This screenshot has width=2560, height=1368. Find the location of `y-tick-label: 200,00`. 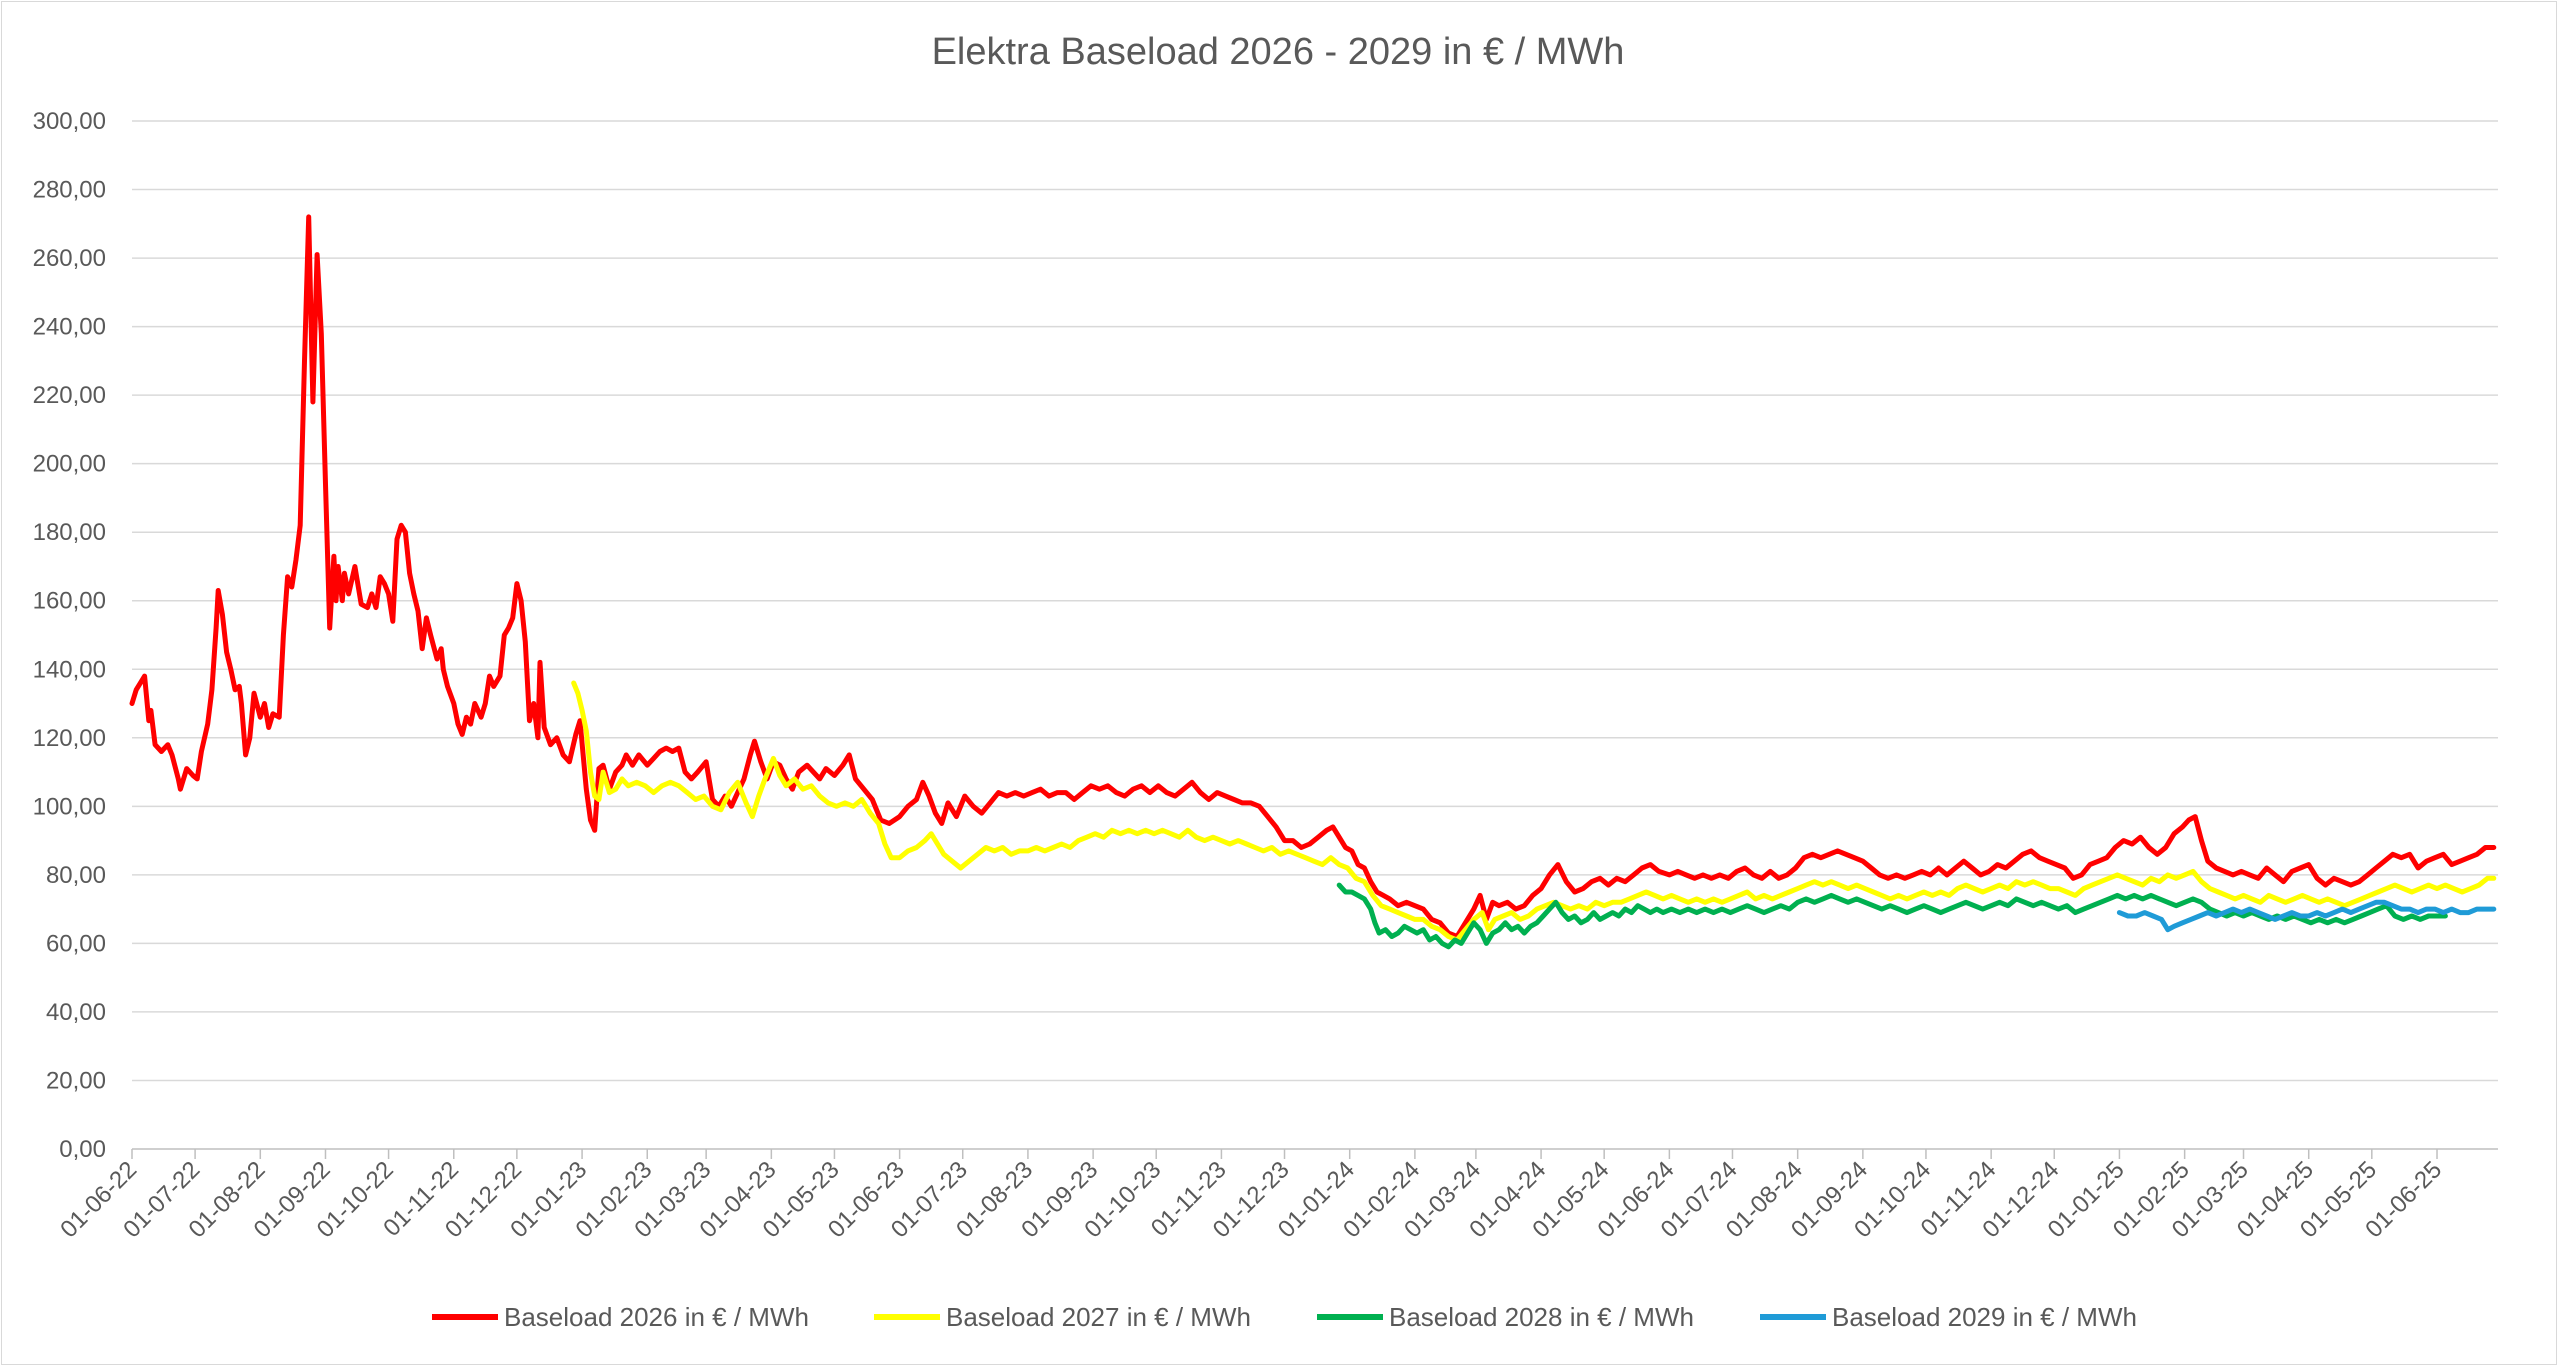

y-tick-label: 200,00 is located at coordinates (69, 464).